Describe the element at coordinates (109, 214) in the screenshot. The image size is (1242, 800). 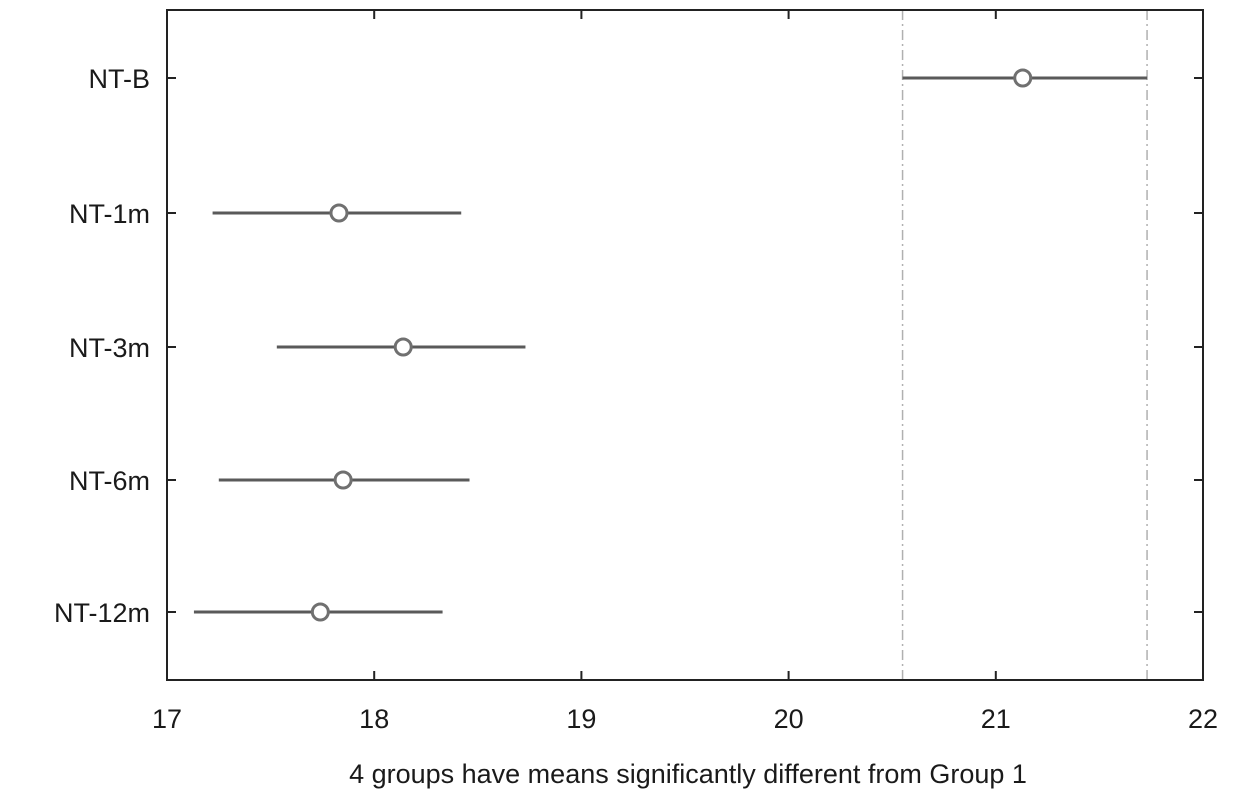
I see `y-tick-label: NT-1m` at that location.